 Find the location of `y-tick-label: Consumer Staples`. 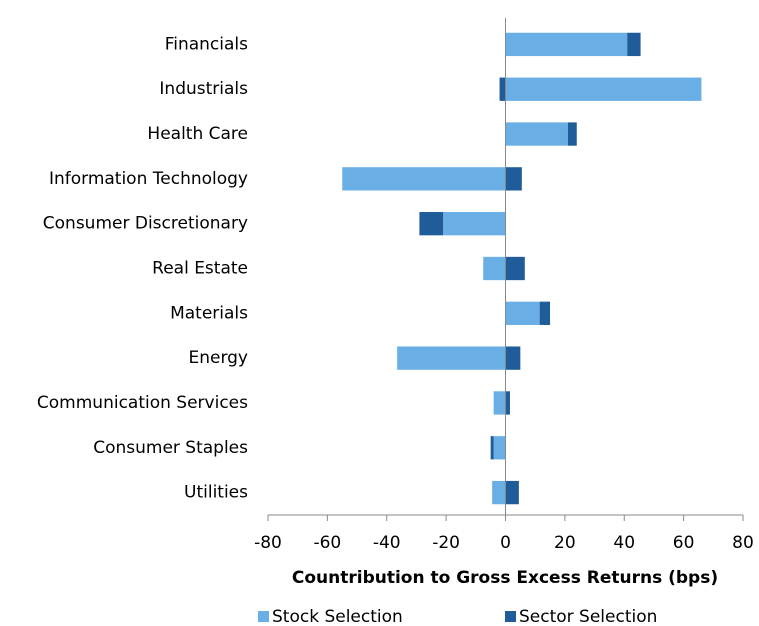

y-tick-label: Consumer Staples is located at coordinates (170, 448).